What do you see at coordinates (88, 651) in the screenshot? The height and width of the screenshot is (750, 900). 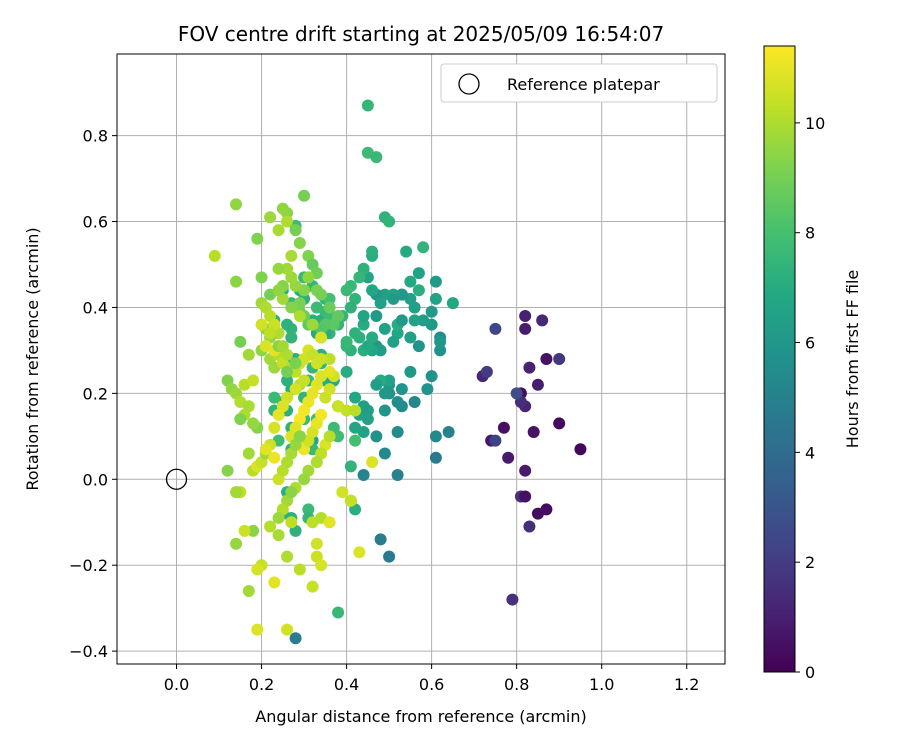 I see `y-tick-label: −0.4` at bounding box center [88, 651].